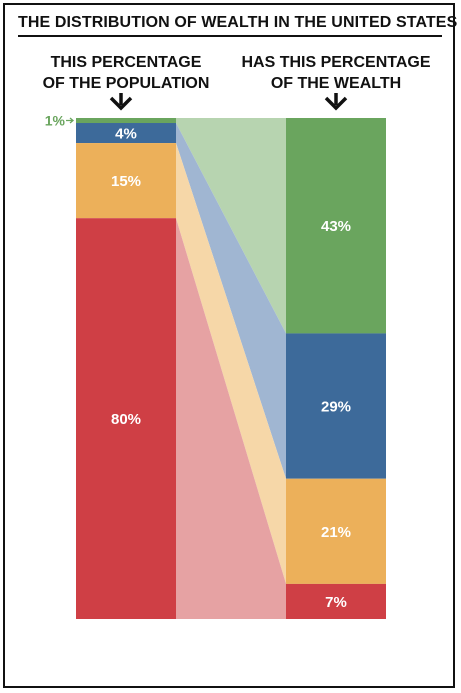 Image resolution: width=461 pixels, height=693 pixels. Describe the element at coordinates (126, 73) in the screenshot. I see `left-column-header: THIS PERCENTAGE OF THE POPULATION` at that location.